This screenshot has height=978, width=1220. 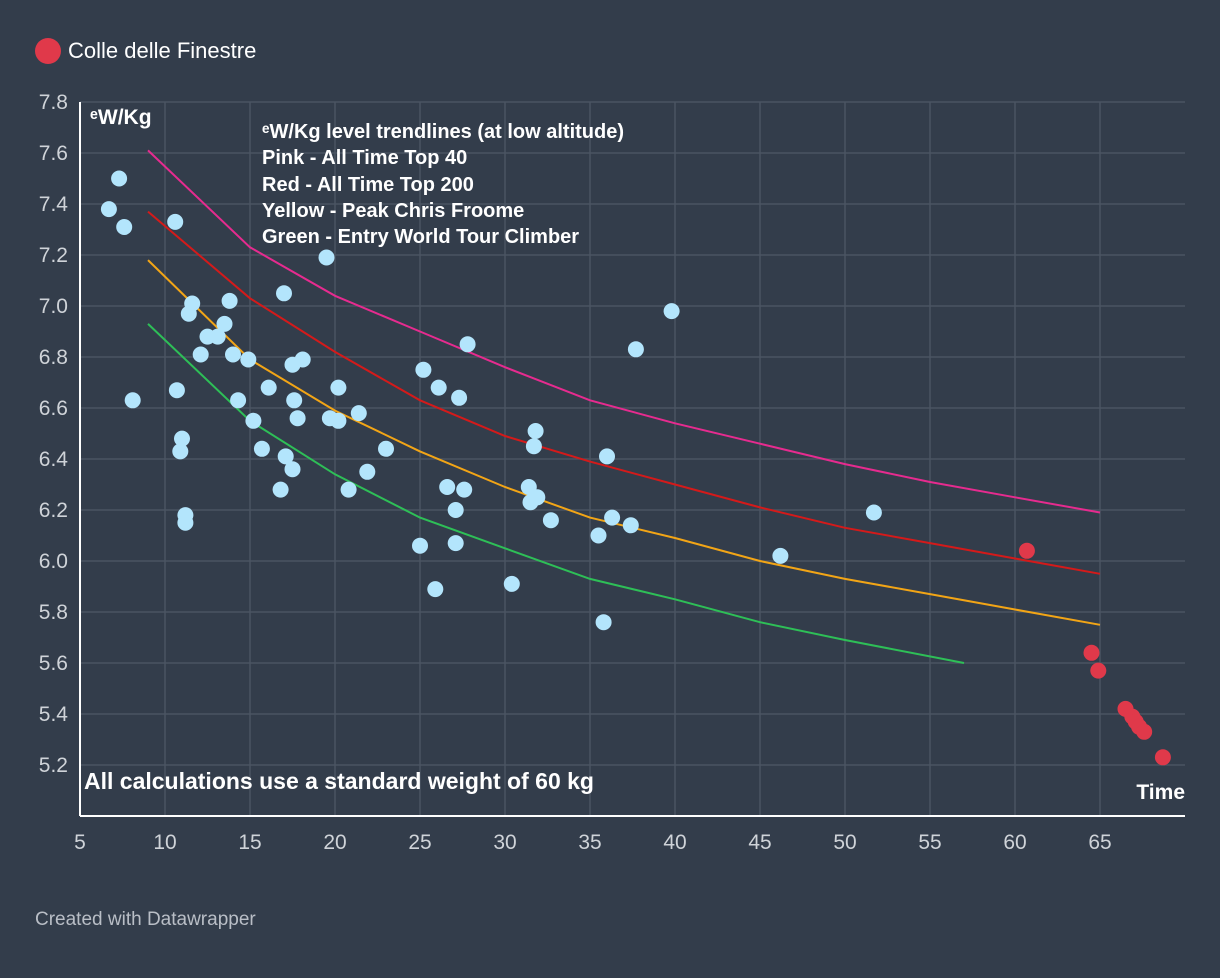 What do you see at coordinates (53, 663) in the screenshot?
I see `y-tick-label: 5.6` at bounding box center [53, 663].